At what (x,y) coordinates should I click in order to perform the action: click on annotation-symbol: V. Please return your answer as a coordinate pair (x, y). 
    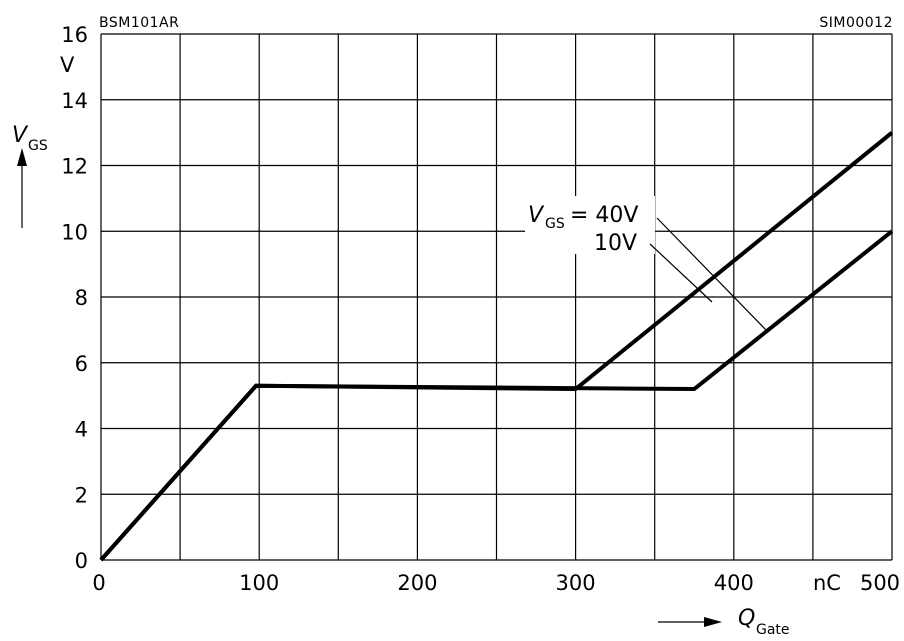
    Looking at the image, I should click on (536, 215).